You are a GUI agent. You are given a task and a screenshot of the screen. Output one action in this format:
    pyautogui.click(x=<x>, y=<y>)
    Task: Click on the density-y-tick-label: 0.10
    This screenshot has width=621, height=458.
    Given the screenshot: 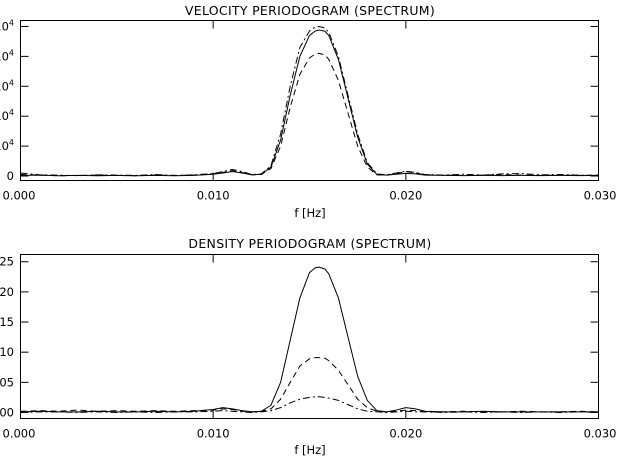 What is the action you would take?
    pyautogui.click(x=7, y=352)
    